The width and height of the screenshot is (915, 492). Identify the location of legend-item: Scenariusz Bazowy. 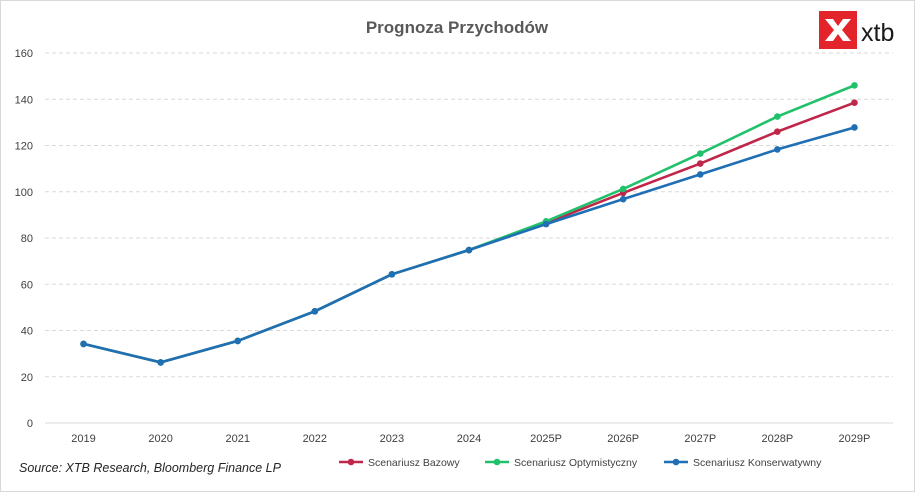
(399, 463).